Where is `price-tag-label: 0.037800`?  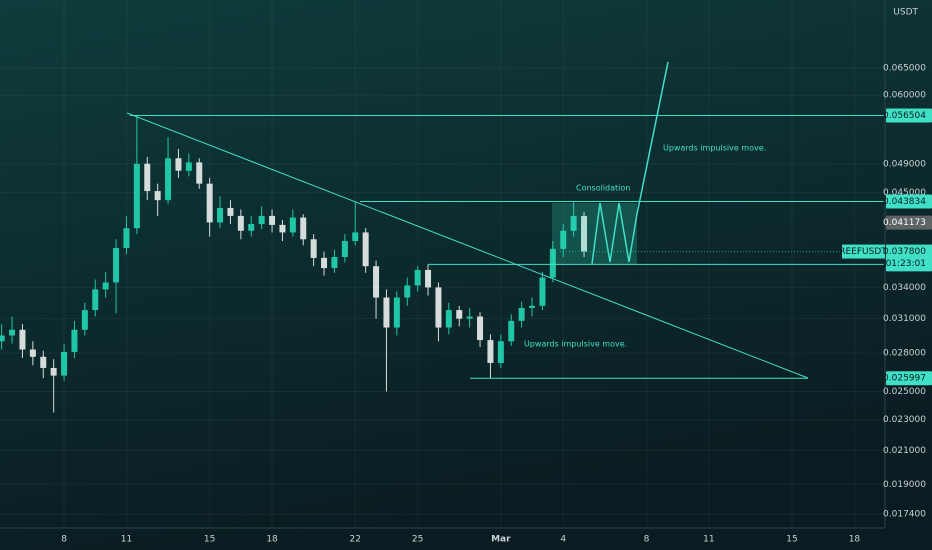 price-tag-label: 0.037800 is located at coordinates (904, 252).